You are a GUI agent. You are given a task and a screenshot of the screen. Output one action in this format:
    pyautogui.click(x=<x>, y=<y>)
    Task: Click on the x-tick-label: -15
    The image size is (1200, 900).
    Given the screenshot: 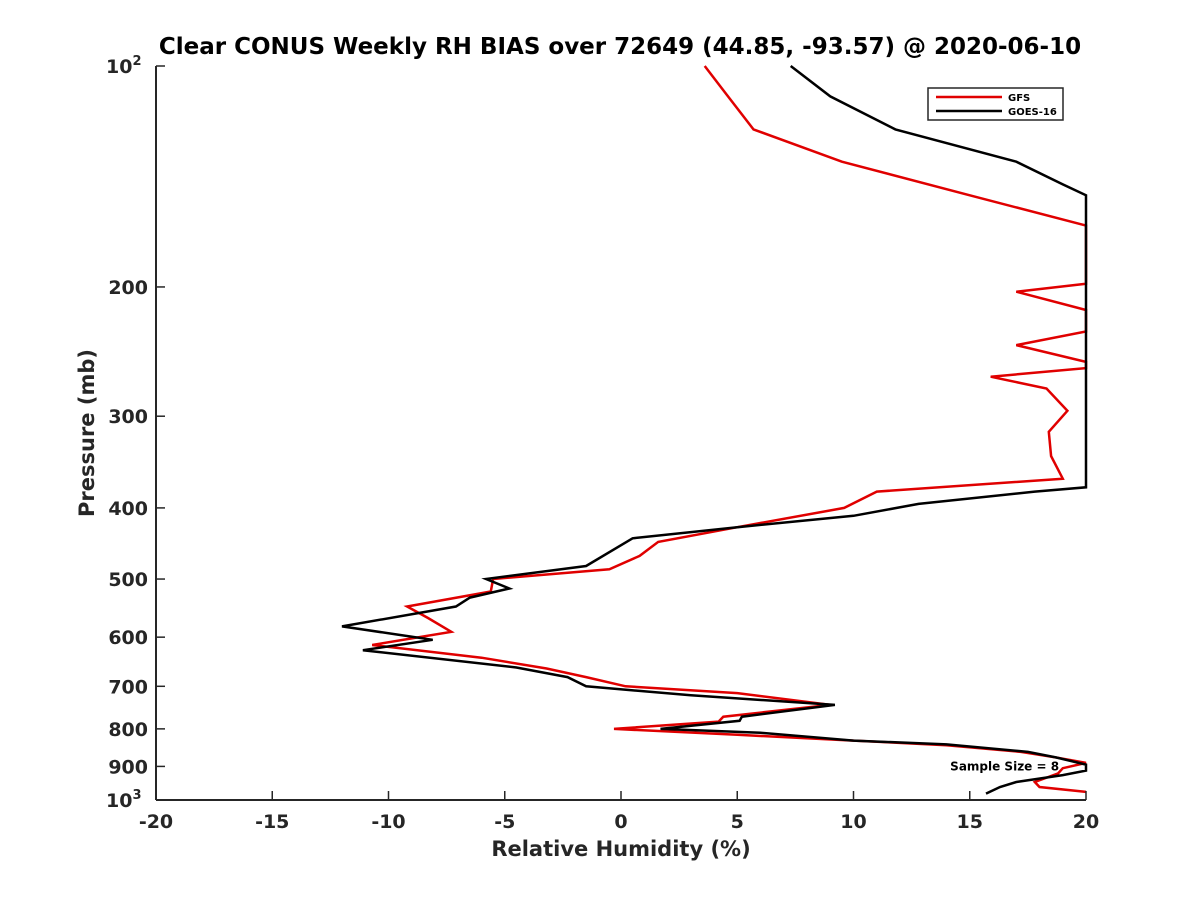 What is the action you would take?
    pyautogui.click(x=272, y=822)
    